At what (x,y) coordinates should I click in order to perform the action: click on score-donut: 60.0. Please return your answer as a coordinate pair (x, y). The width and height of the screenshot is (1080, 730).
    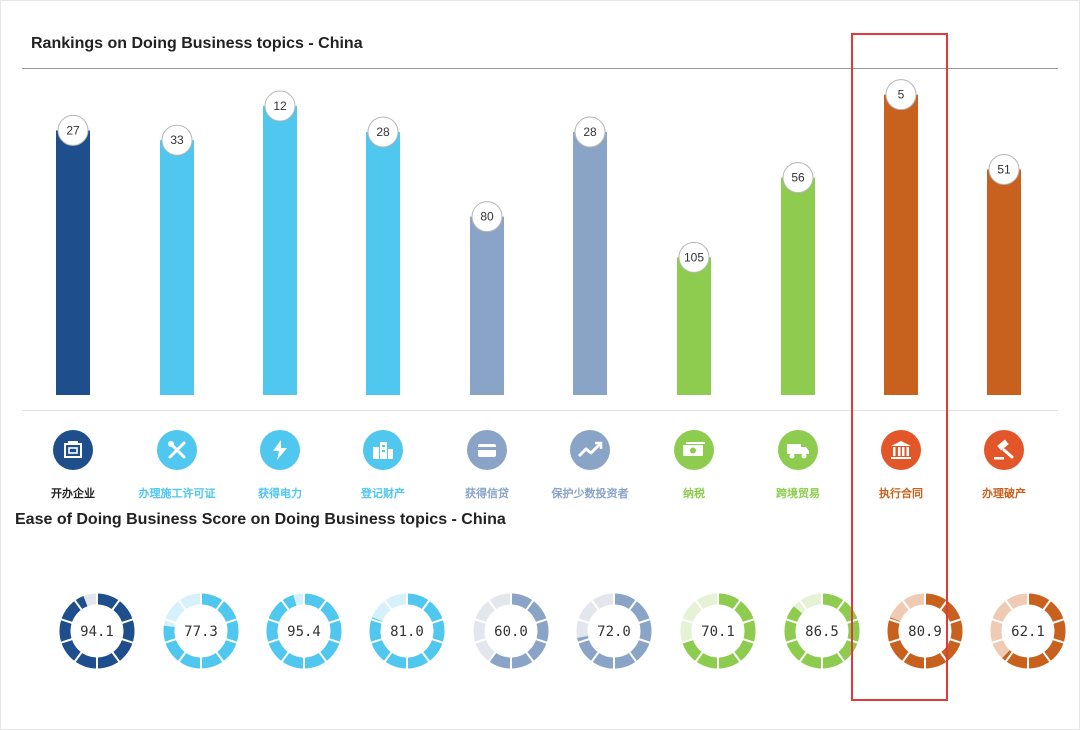
    Looking at the image, I should click on (511, 631).